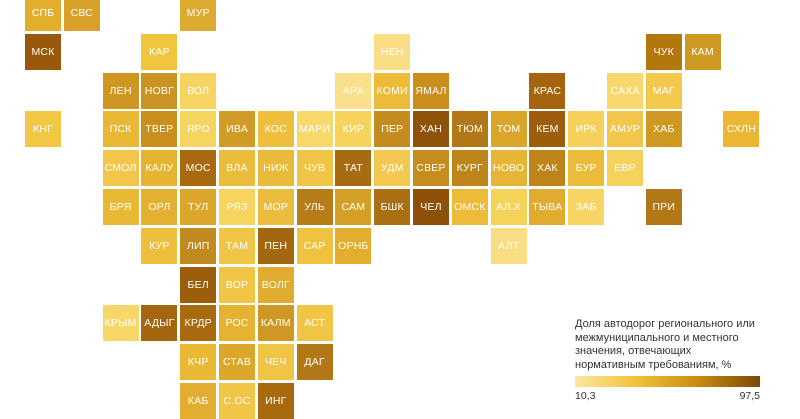  What do you see at coordinates (120, 207) in the screenshot?
I see `region-tile: БРЯ` at bounding box center [120, 207].